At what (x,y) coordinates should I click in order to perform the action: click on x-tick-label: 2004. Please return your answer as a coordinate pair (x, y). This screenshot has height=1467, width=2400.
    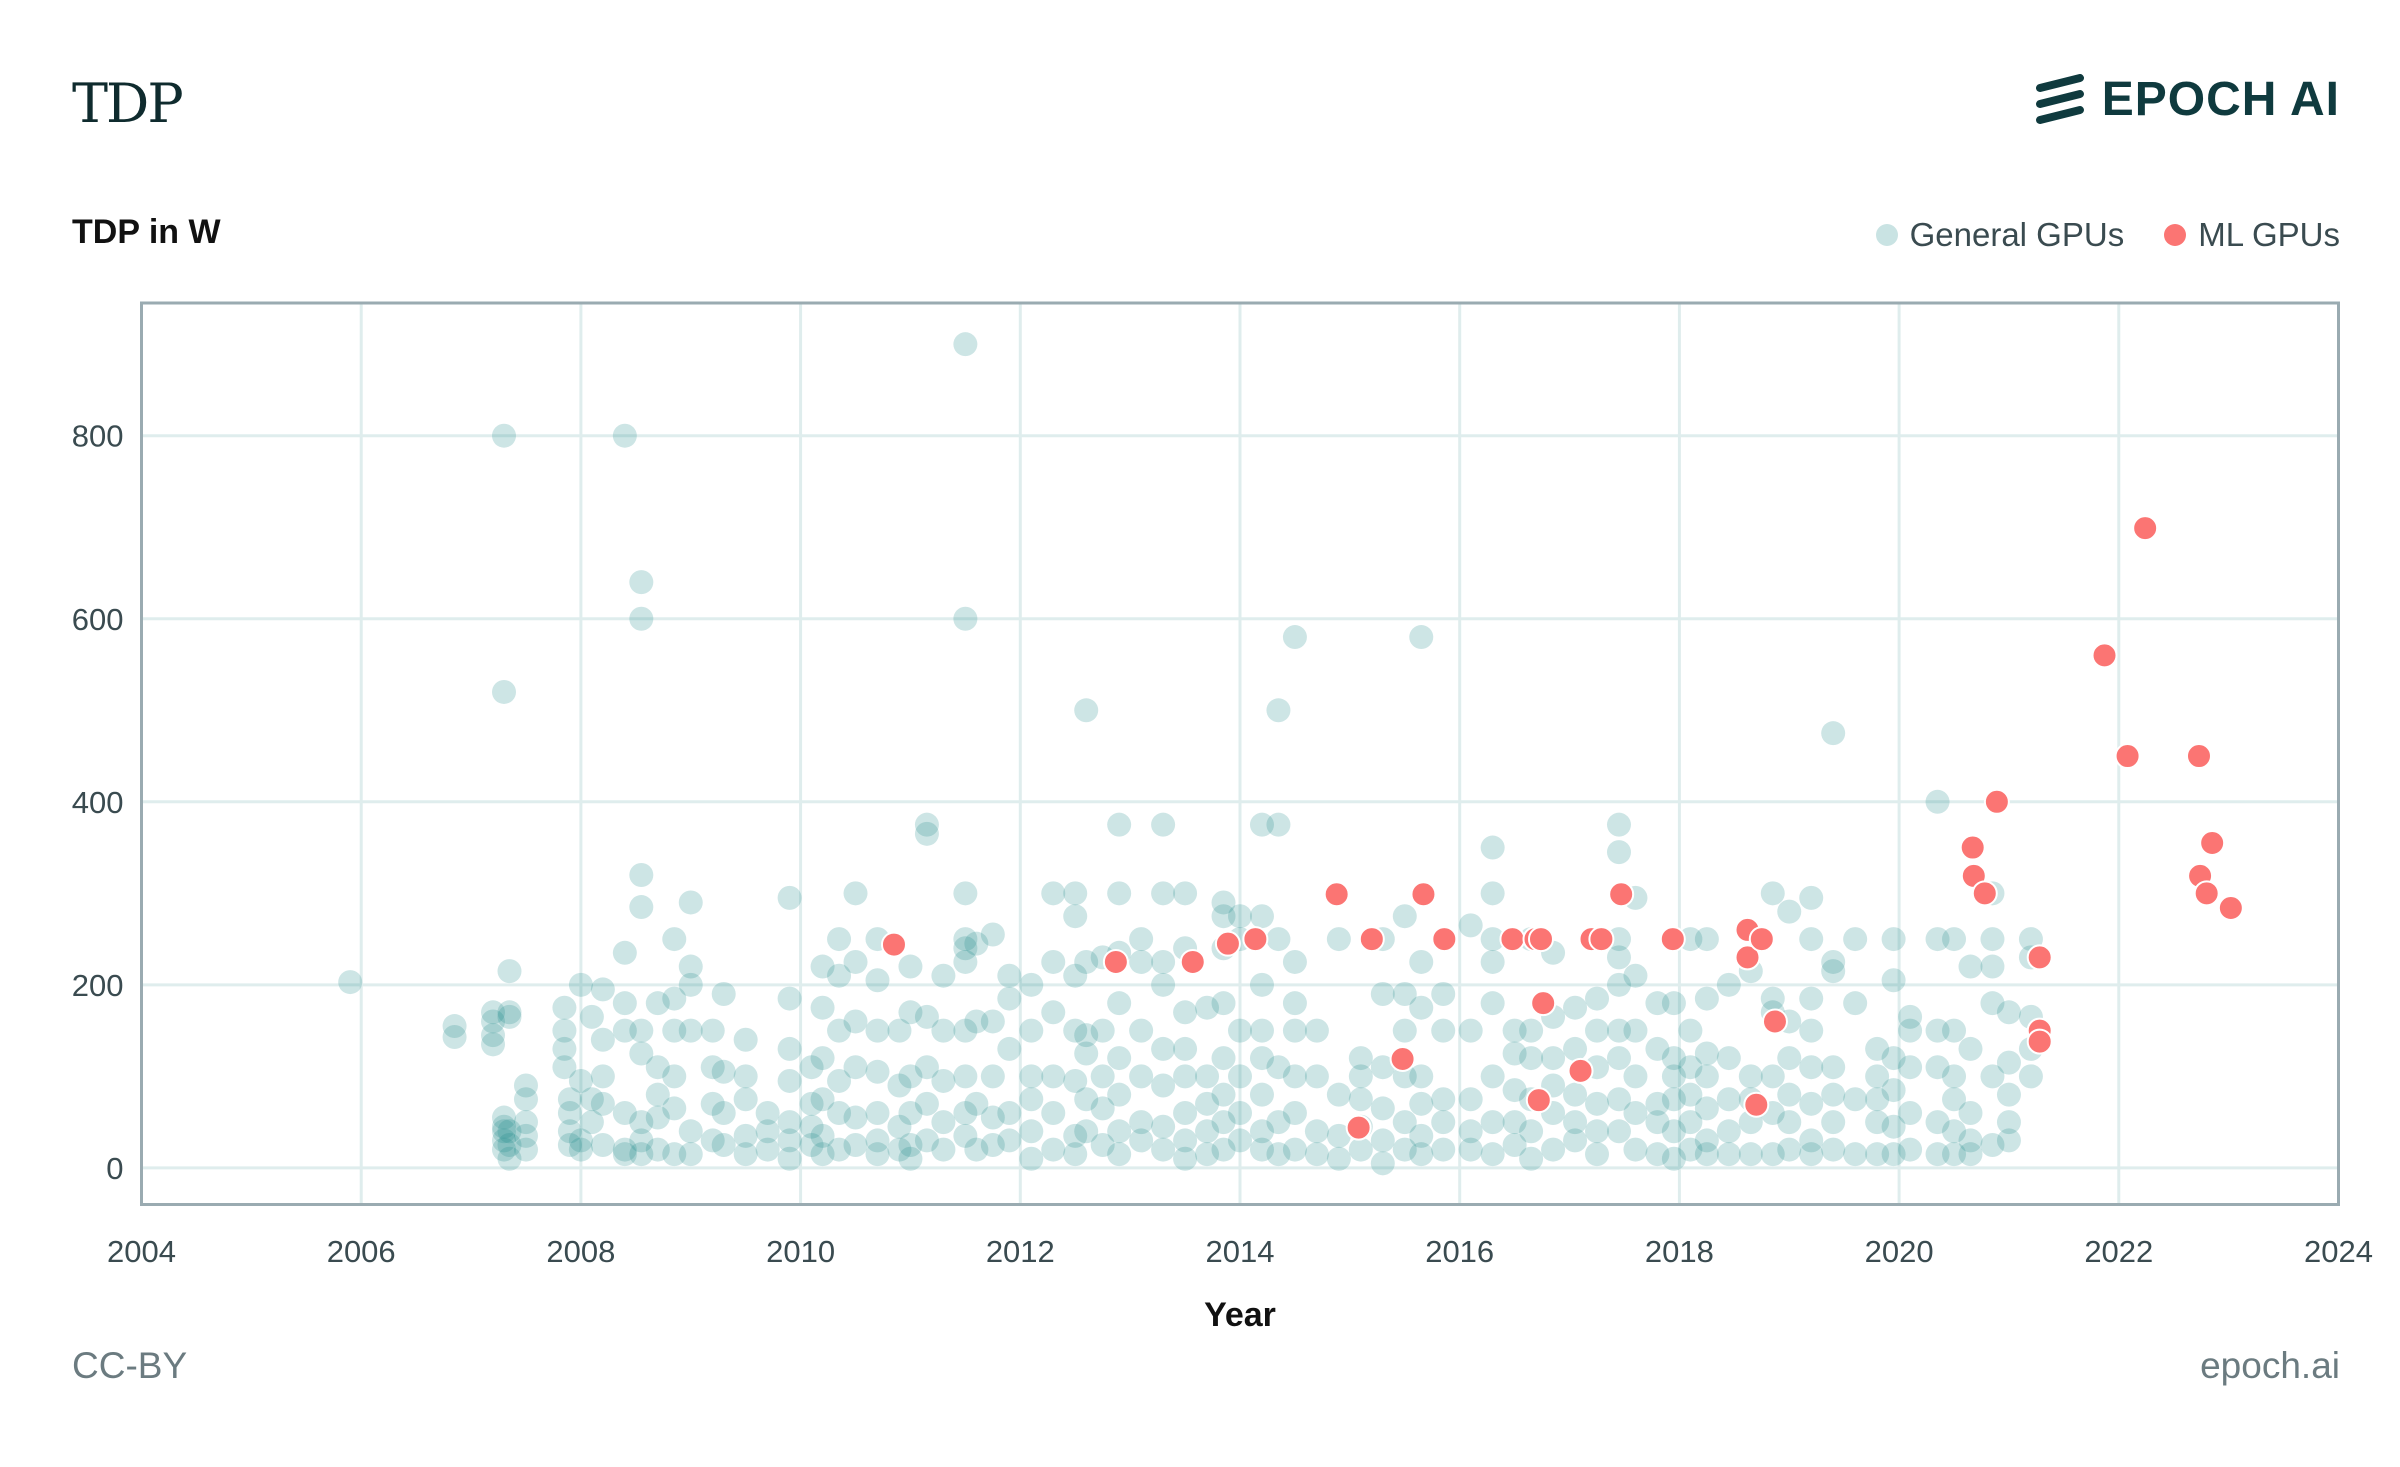
    Looking at the image, I should click on (141, 1251).